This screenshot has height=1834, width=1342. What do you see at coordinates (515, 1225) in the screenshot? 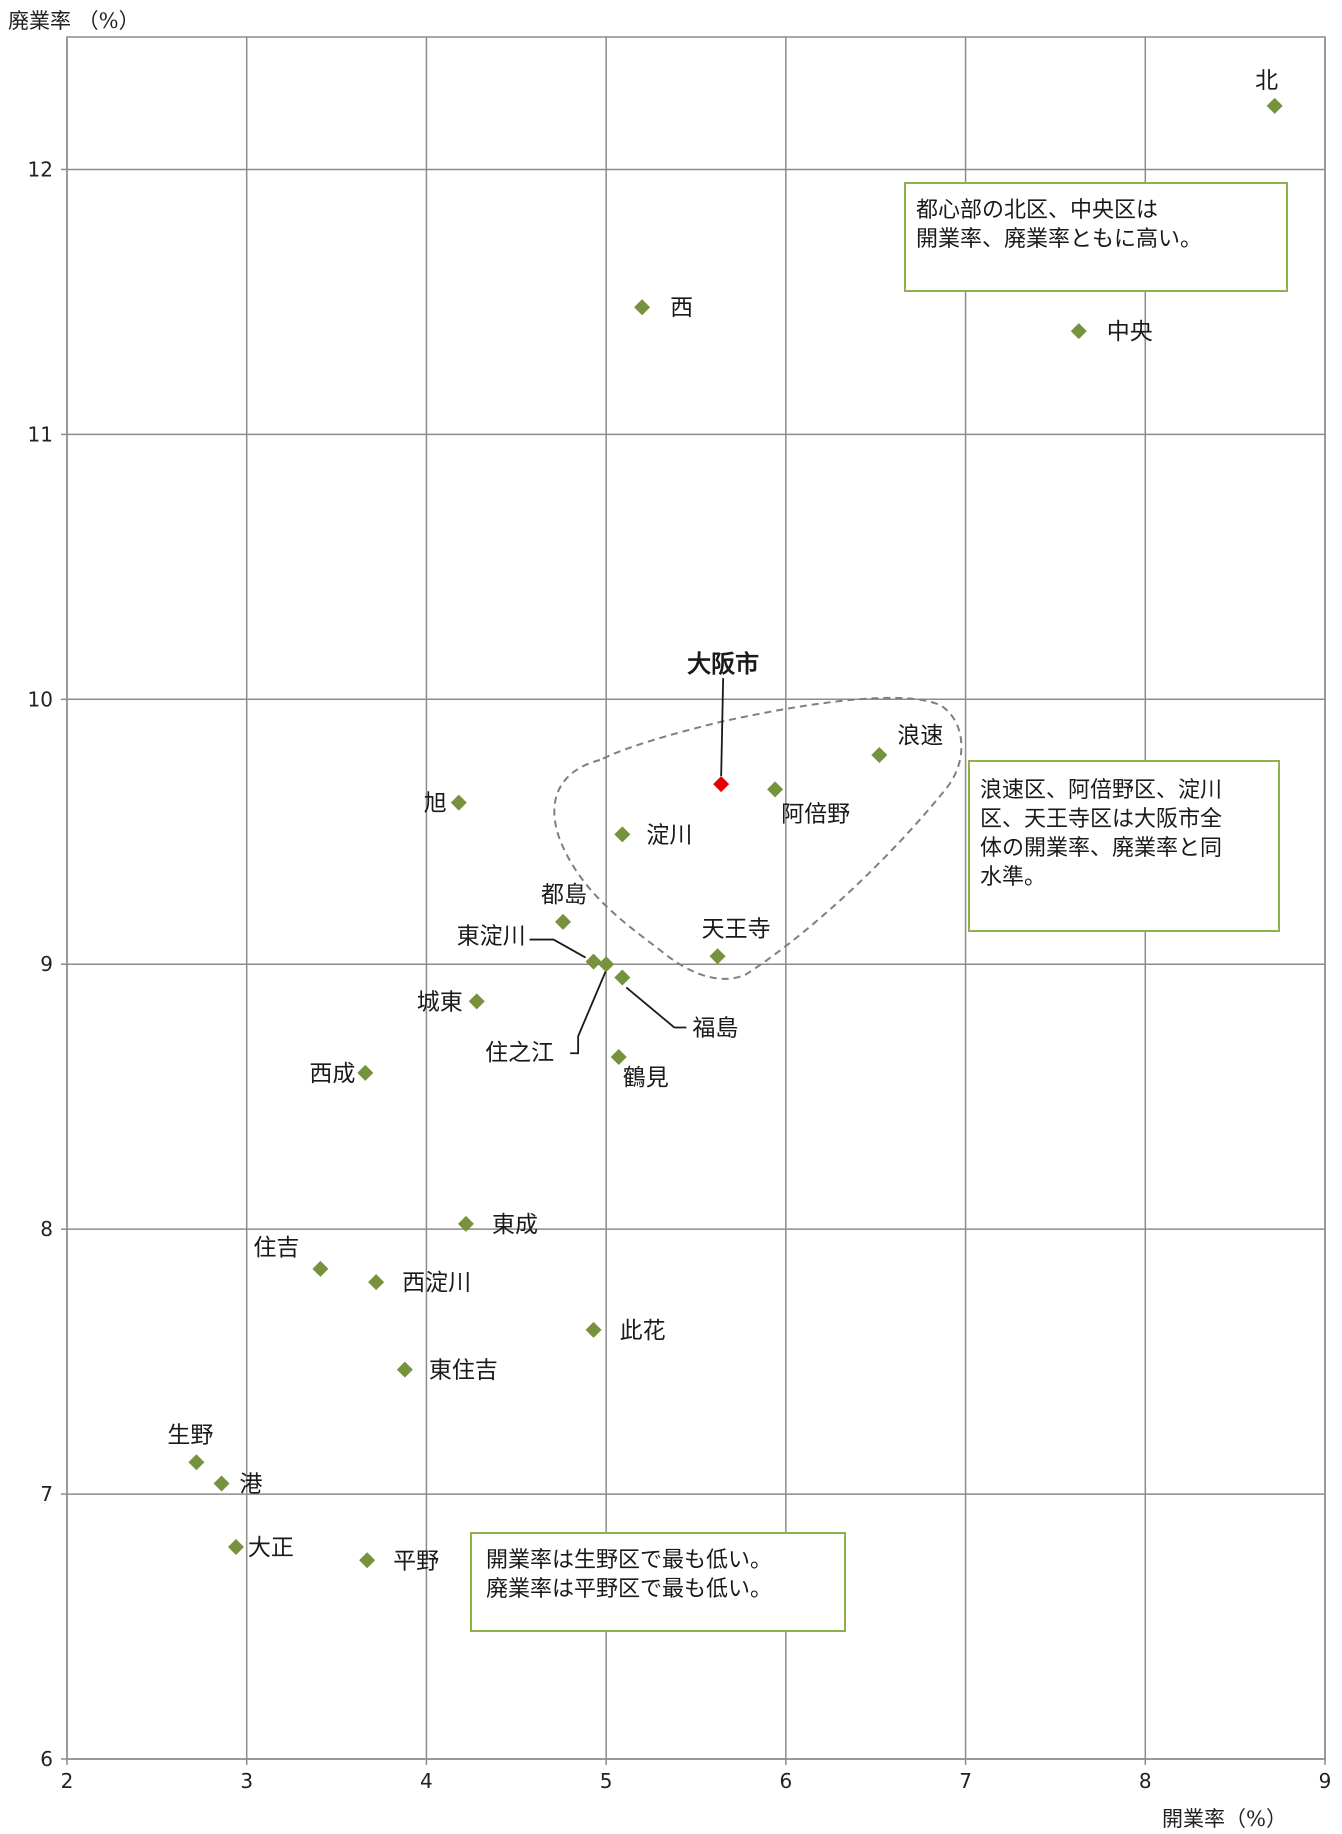
I see `data-point-label: 東成` at bounding box center [515, 1225].